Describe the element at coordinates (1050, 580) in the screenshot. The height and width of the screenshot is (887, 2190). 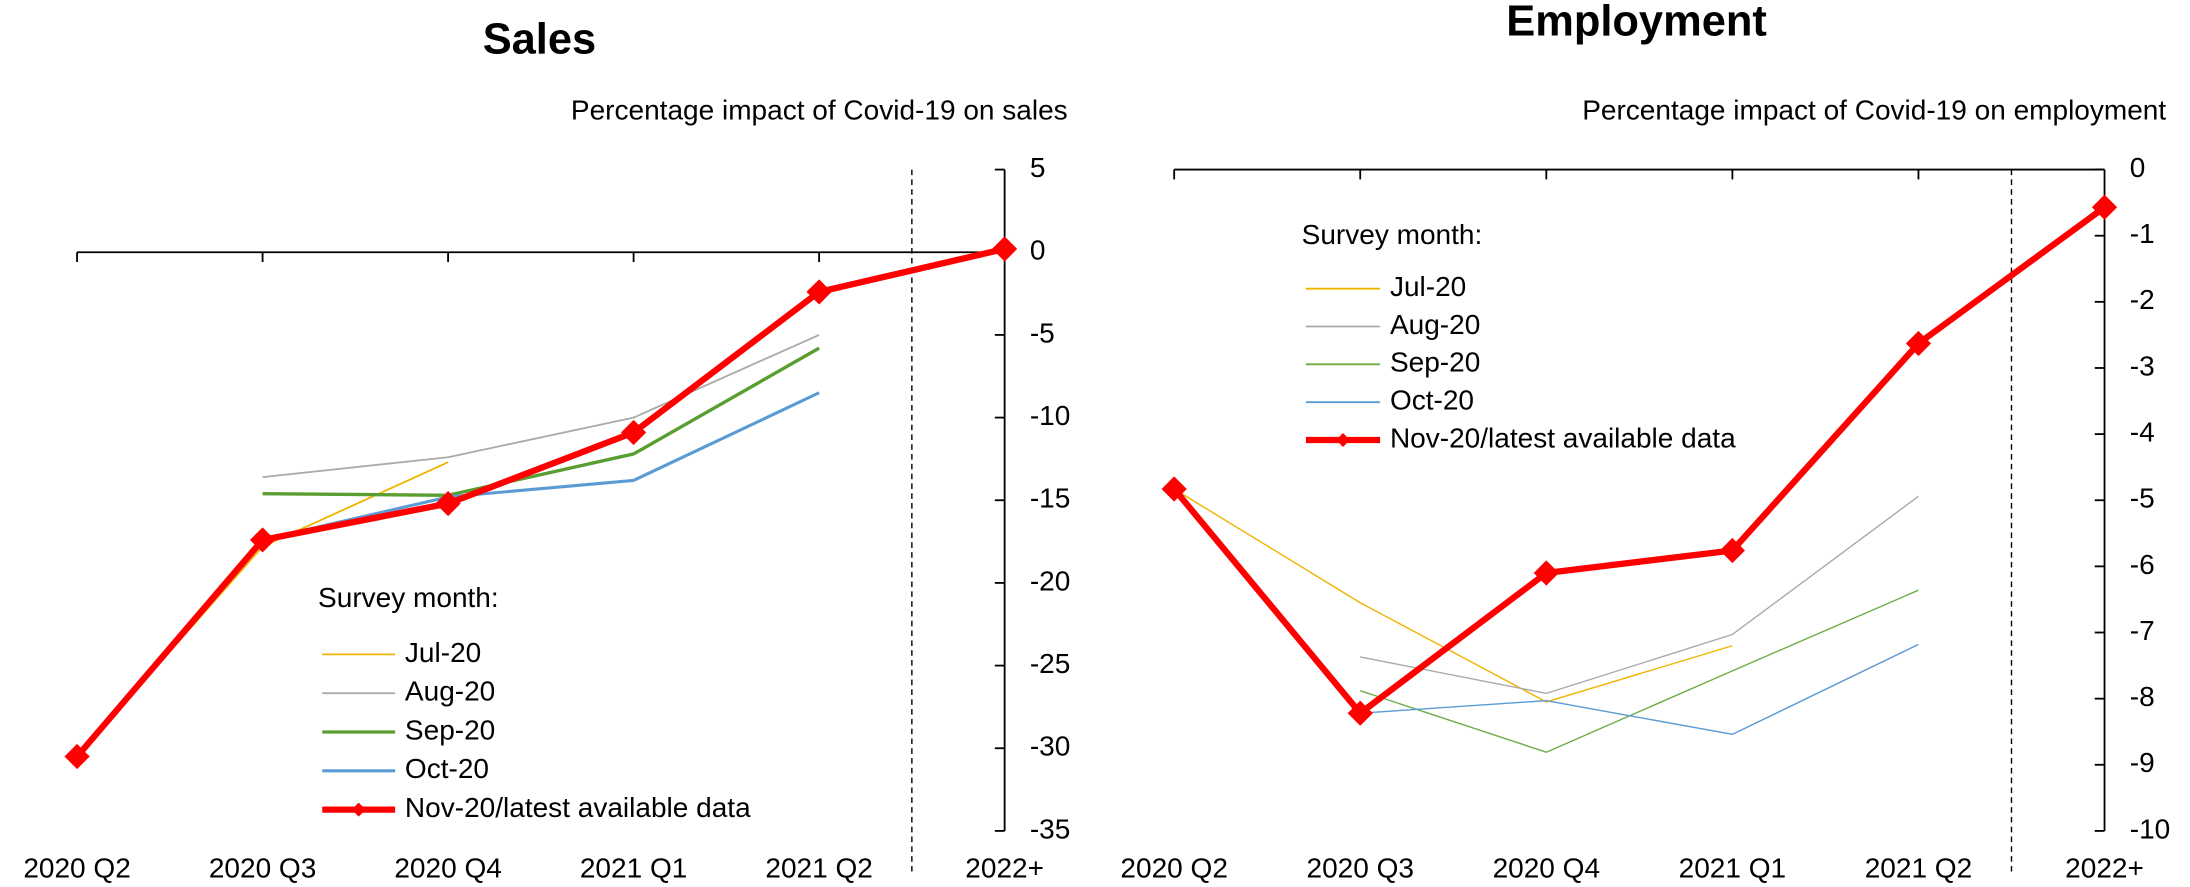
I see `y-tick-label: -20` at that location.